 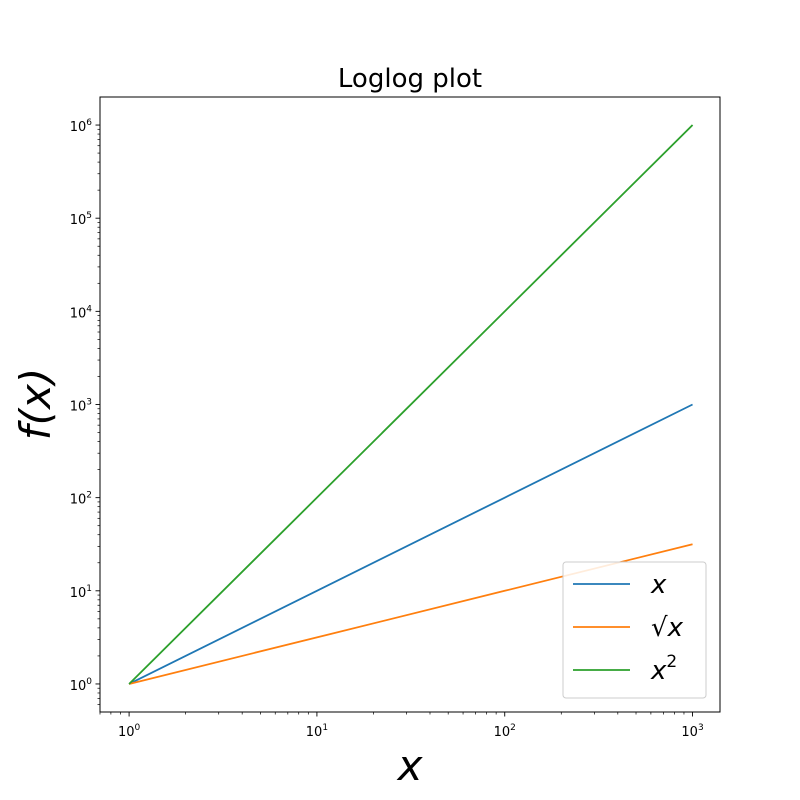 I want to click on legend-label-1: x, so click(x=658, y=585).